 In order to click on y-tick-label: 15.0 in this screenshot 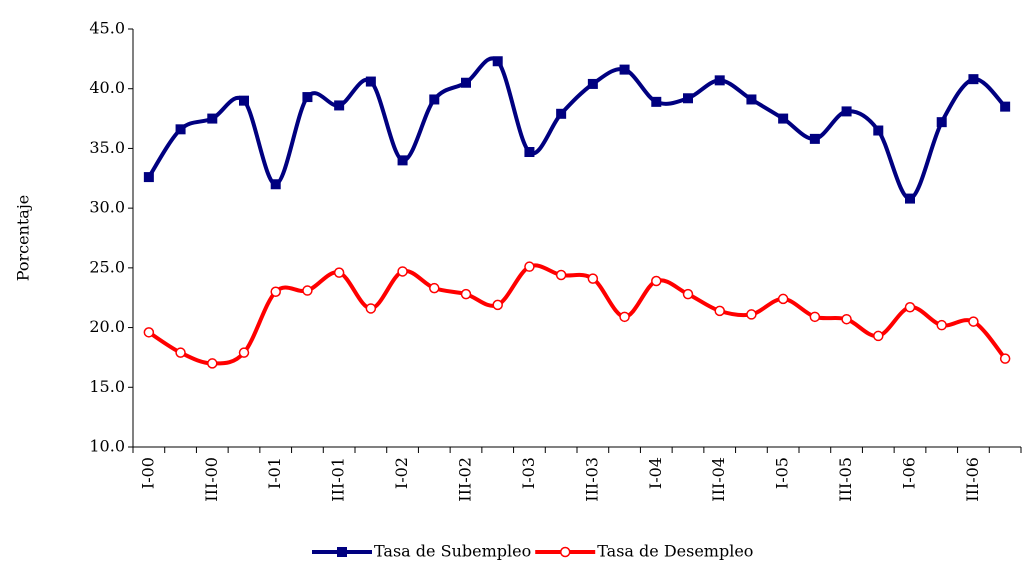, I will do `click(107, 386)`.